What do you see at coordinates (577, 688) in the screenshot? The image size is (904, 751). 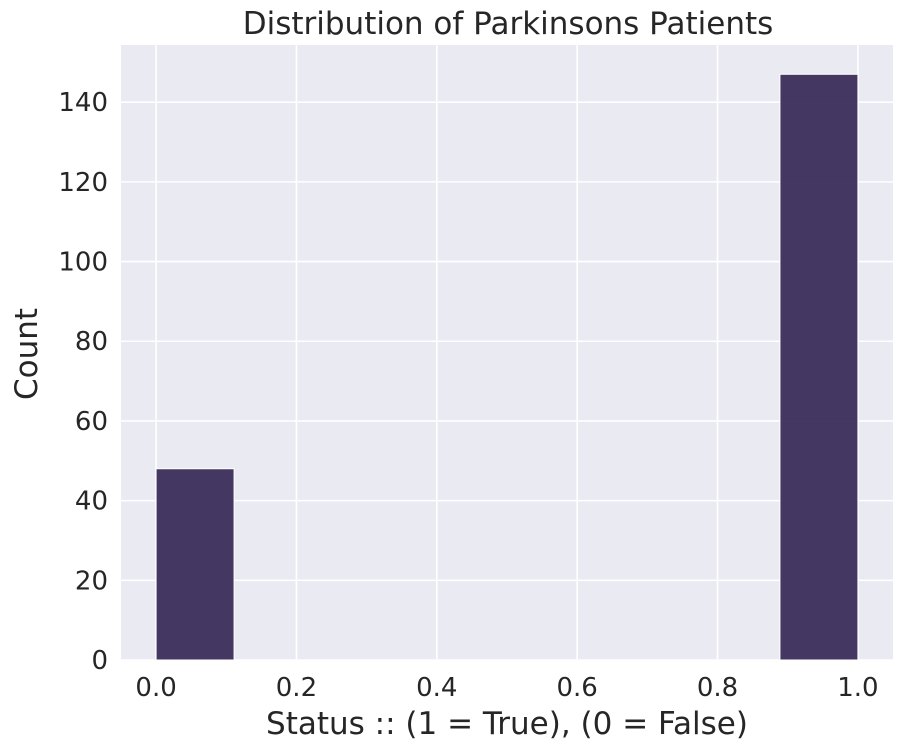 I see `x-tick-label: 0.6` at bounding box center [577, 688].